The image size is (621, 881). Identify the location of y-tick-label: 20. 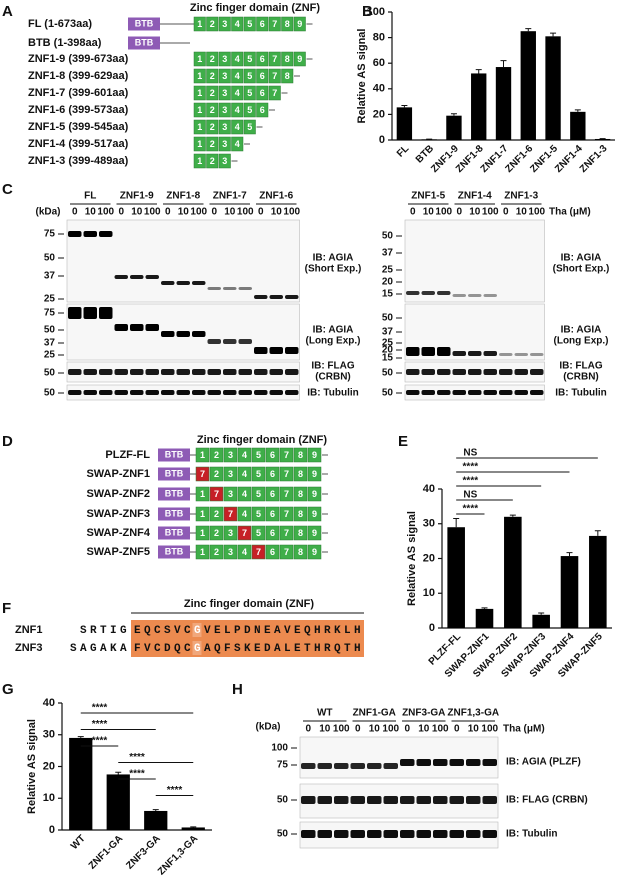
(429, 558).